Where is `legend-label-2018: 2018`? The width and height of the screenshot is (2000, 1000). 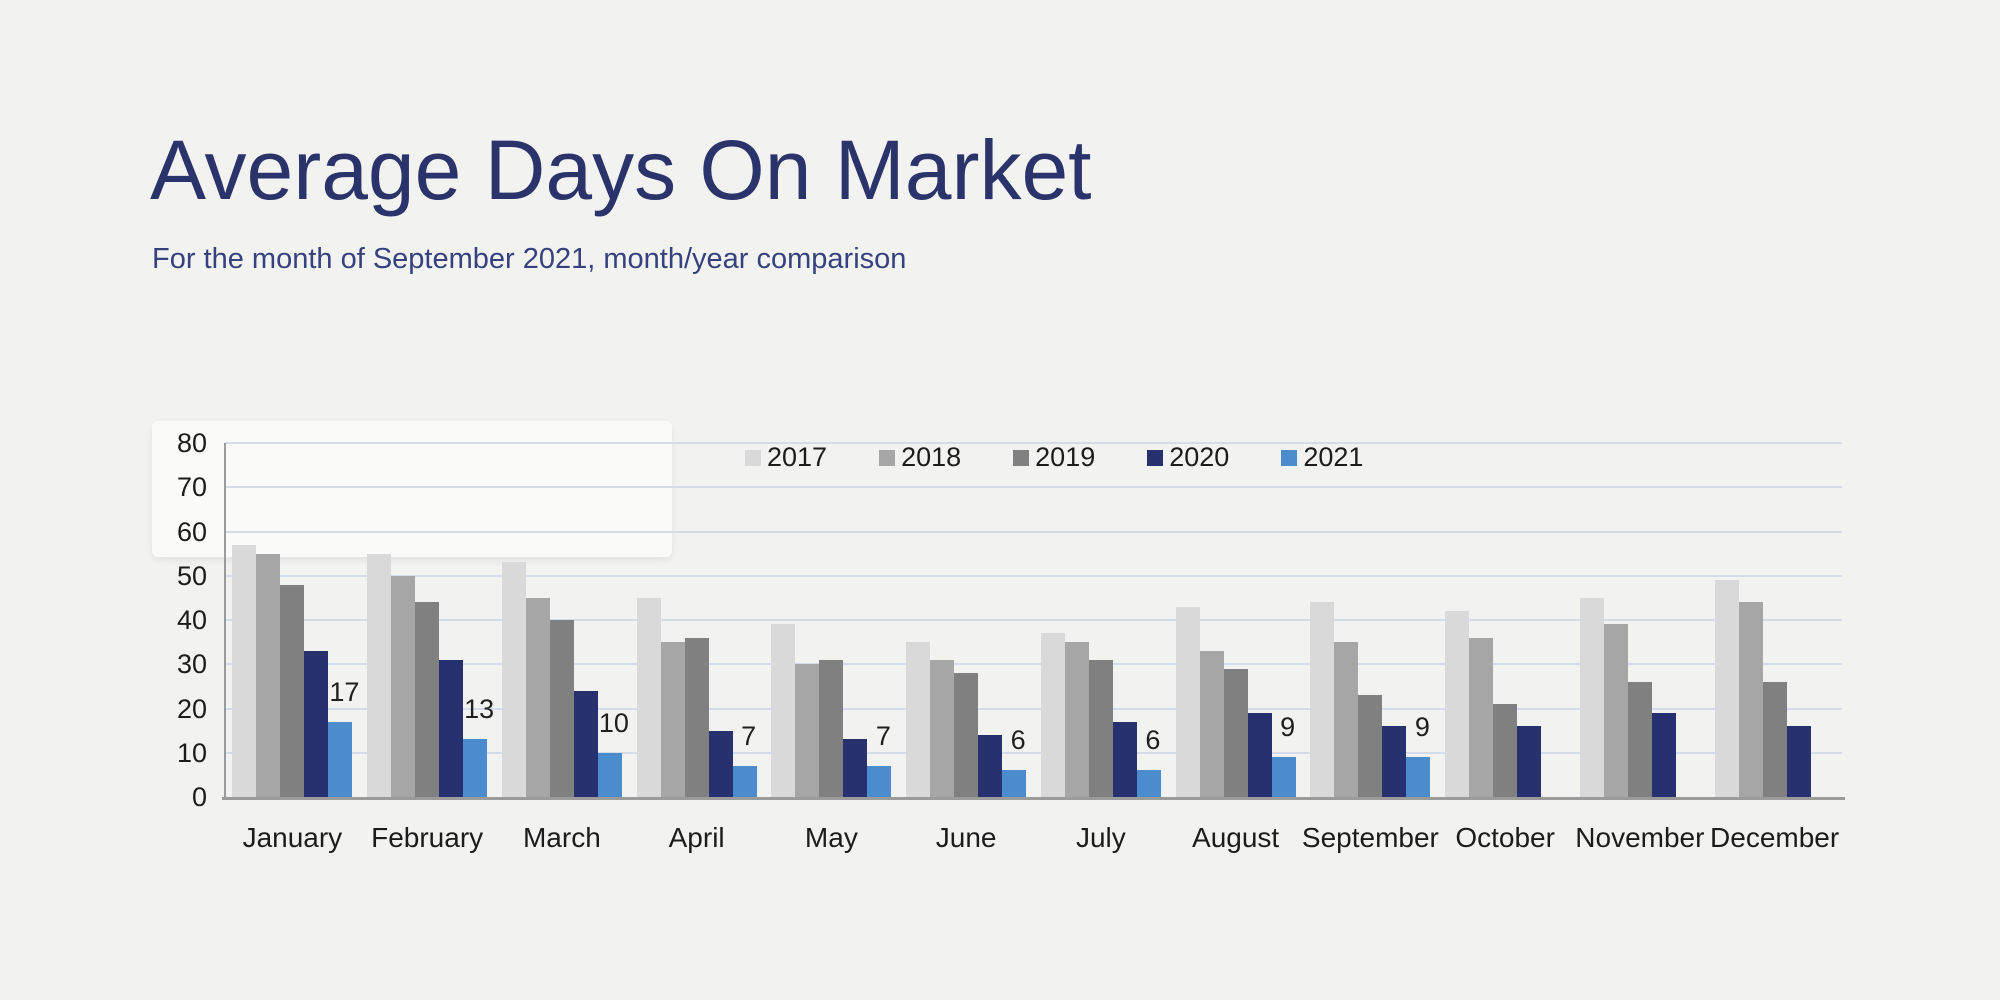
legend-label-2018: 2018 is located at coordinates (931, 457).